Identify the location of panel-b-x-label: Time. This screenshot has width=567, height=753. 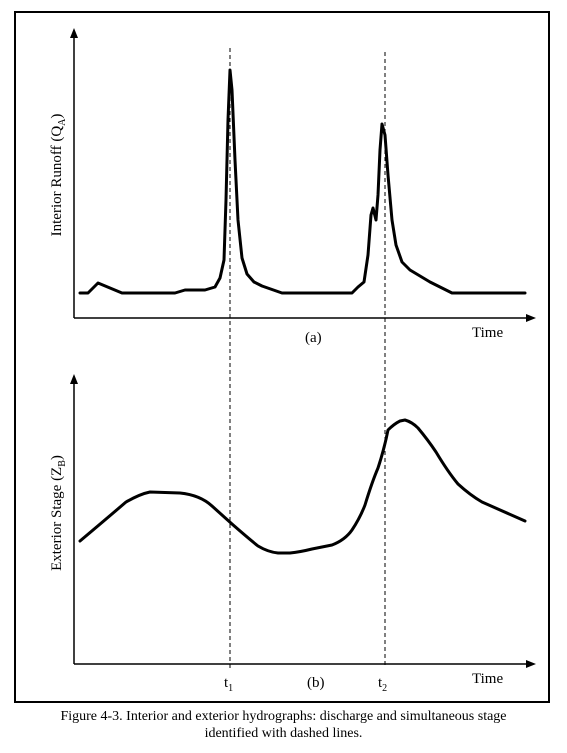
(487, 679).